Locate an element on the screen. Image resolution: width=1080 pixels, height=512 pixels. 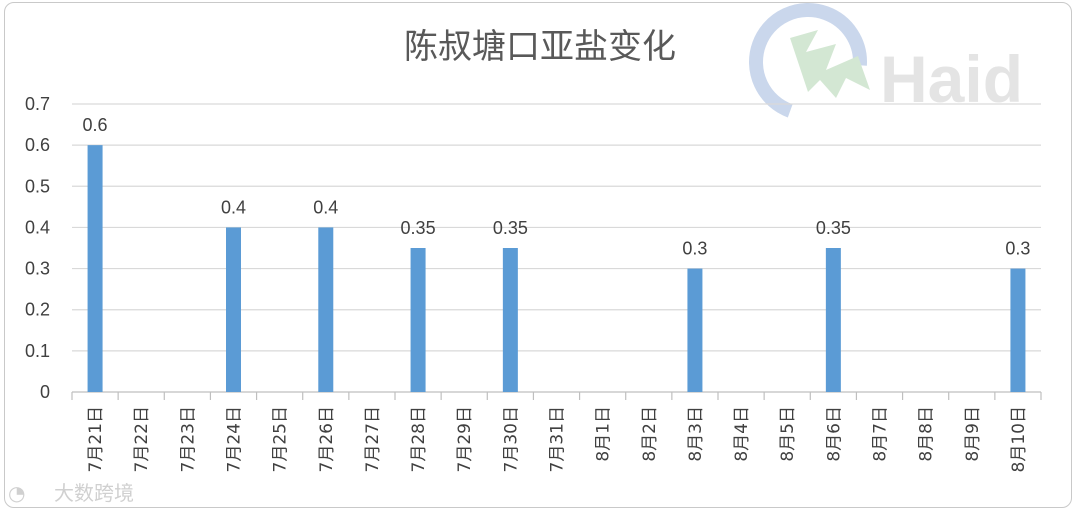
x-tick-label: 8月7日 is located at coordinates (881, 434).